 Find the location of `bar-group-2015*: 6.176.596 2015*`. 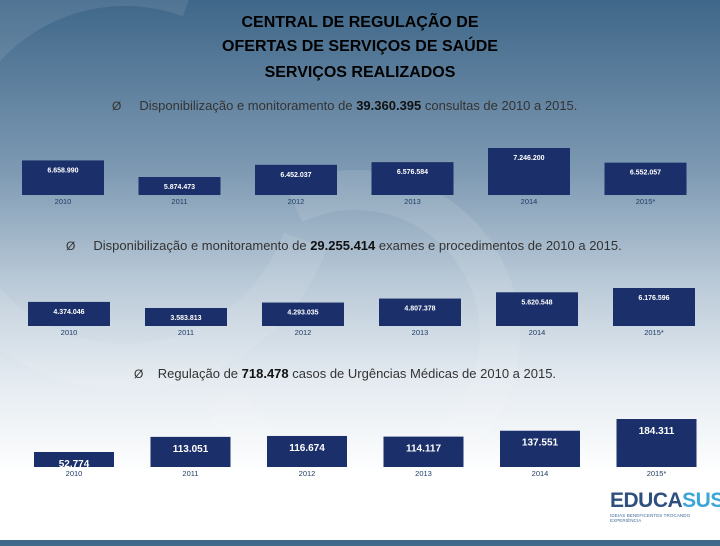

bar-group-2015*: 6.176.596 2015* is located at coordinates (654, 312).